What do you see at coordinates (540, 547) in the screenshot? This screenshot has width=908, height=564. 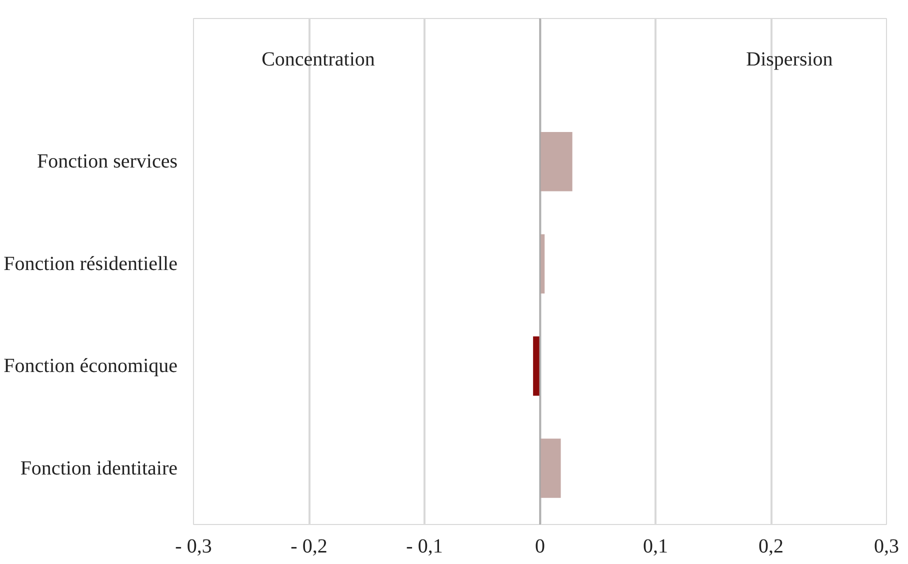 I see `x-tick-label: 0` at bounding box center [540, 547].